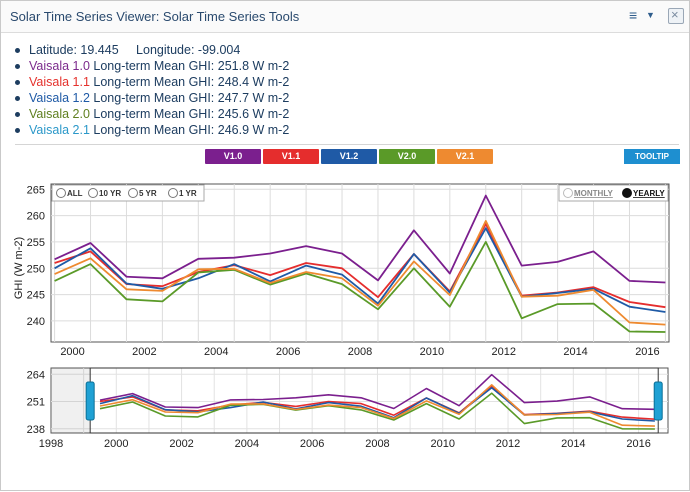 Image resolution: width=690 pixels, height=492 pixels. Describe the element at coordinates (216, 352) in the screenshot. I see `x-tick-label: 2004` at that location.